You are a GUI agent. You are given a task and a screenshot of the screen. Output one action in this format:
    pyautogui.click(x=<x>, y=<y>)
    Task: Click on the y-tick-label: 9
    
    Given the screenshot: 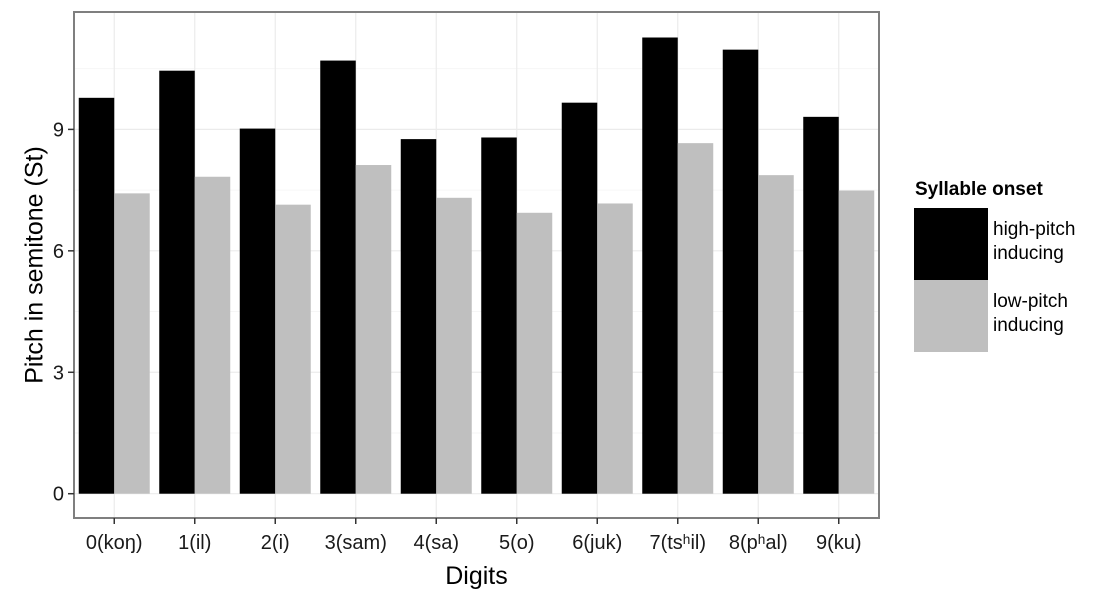 What is the action you would take?
    pyautogui.click(x=58, y=130)
    